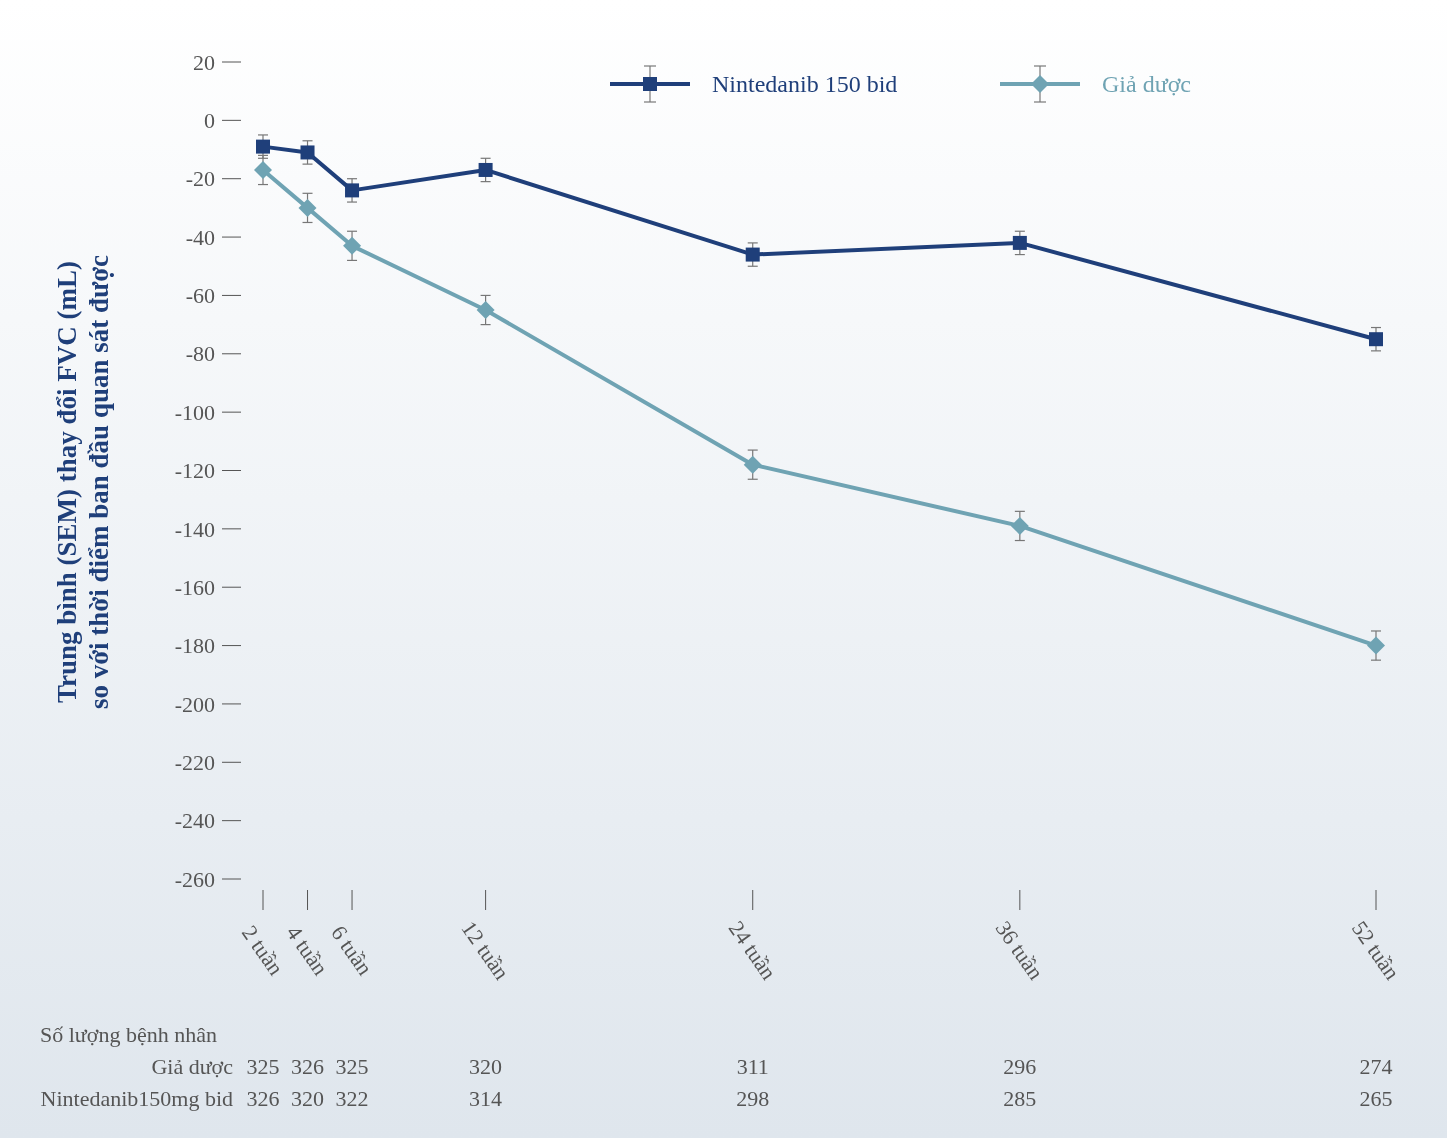 The height and width of the screenshot is (1138, 1447). Describe the element at coordinates (194, 529) in the screenshot. I see `y-tick-label: -140` at that location.